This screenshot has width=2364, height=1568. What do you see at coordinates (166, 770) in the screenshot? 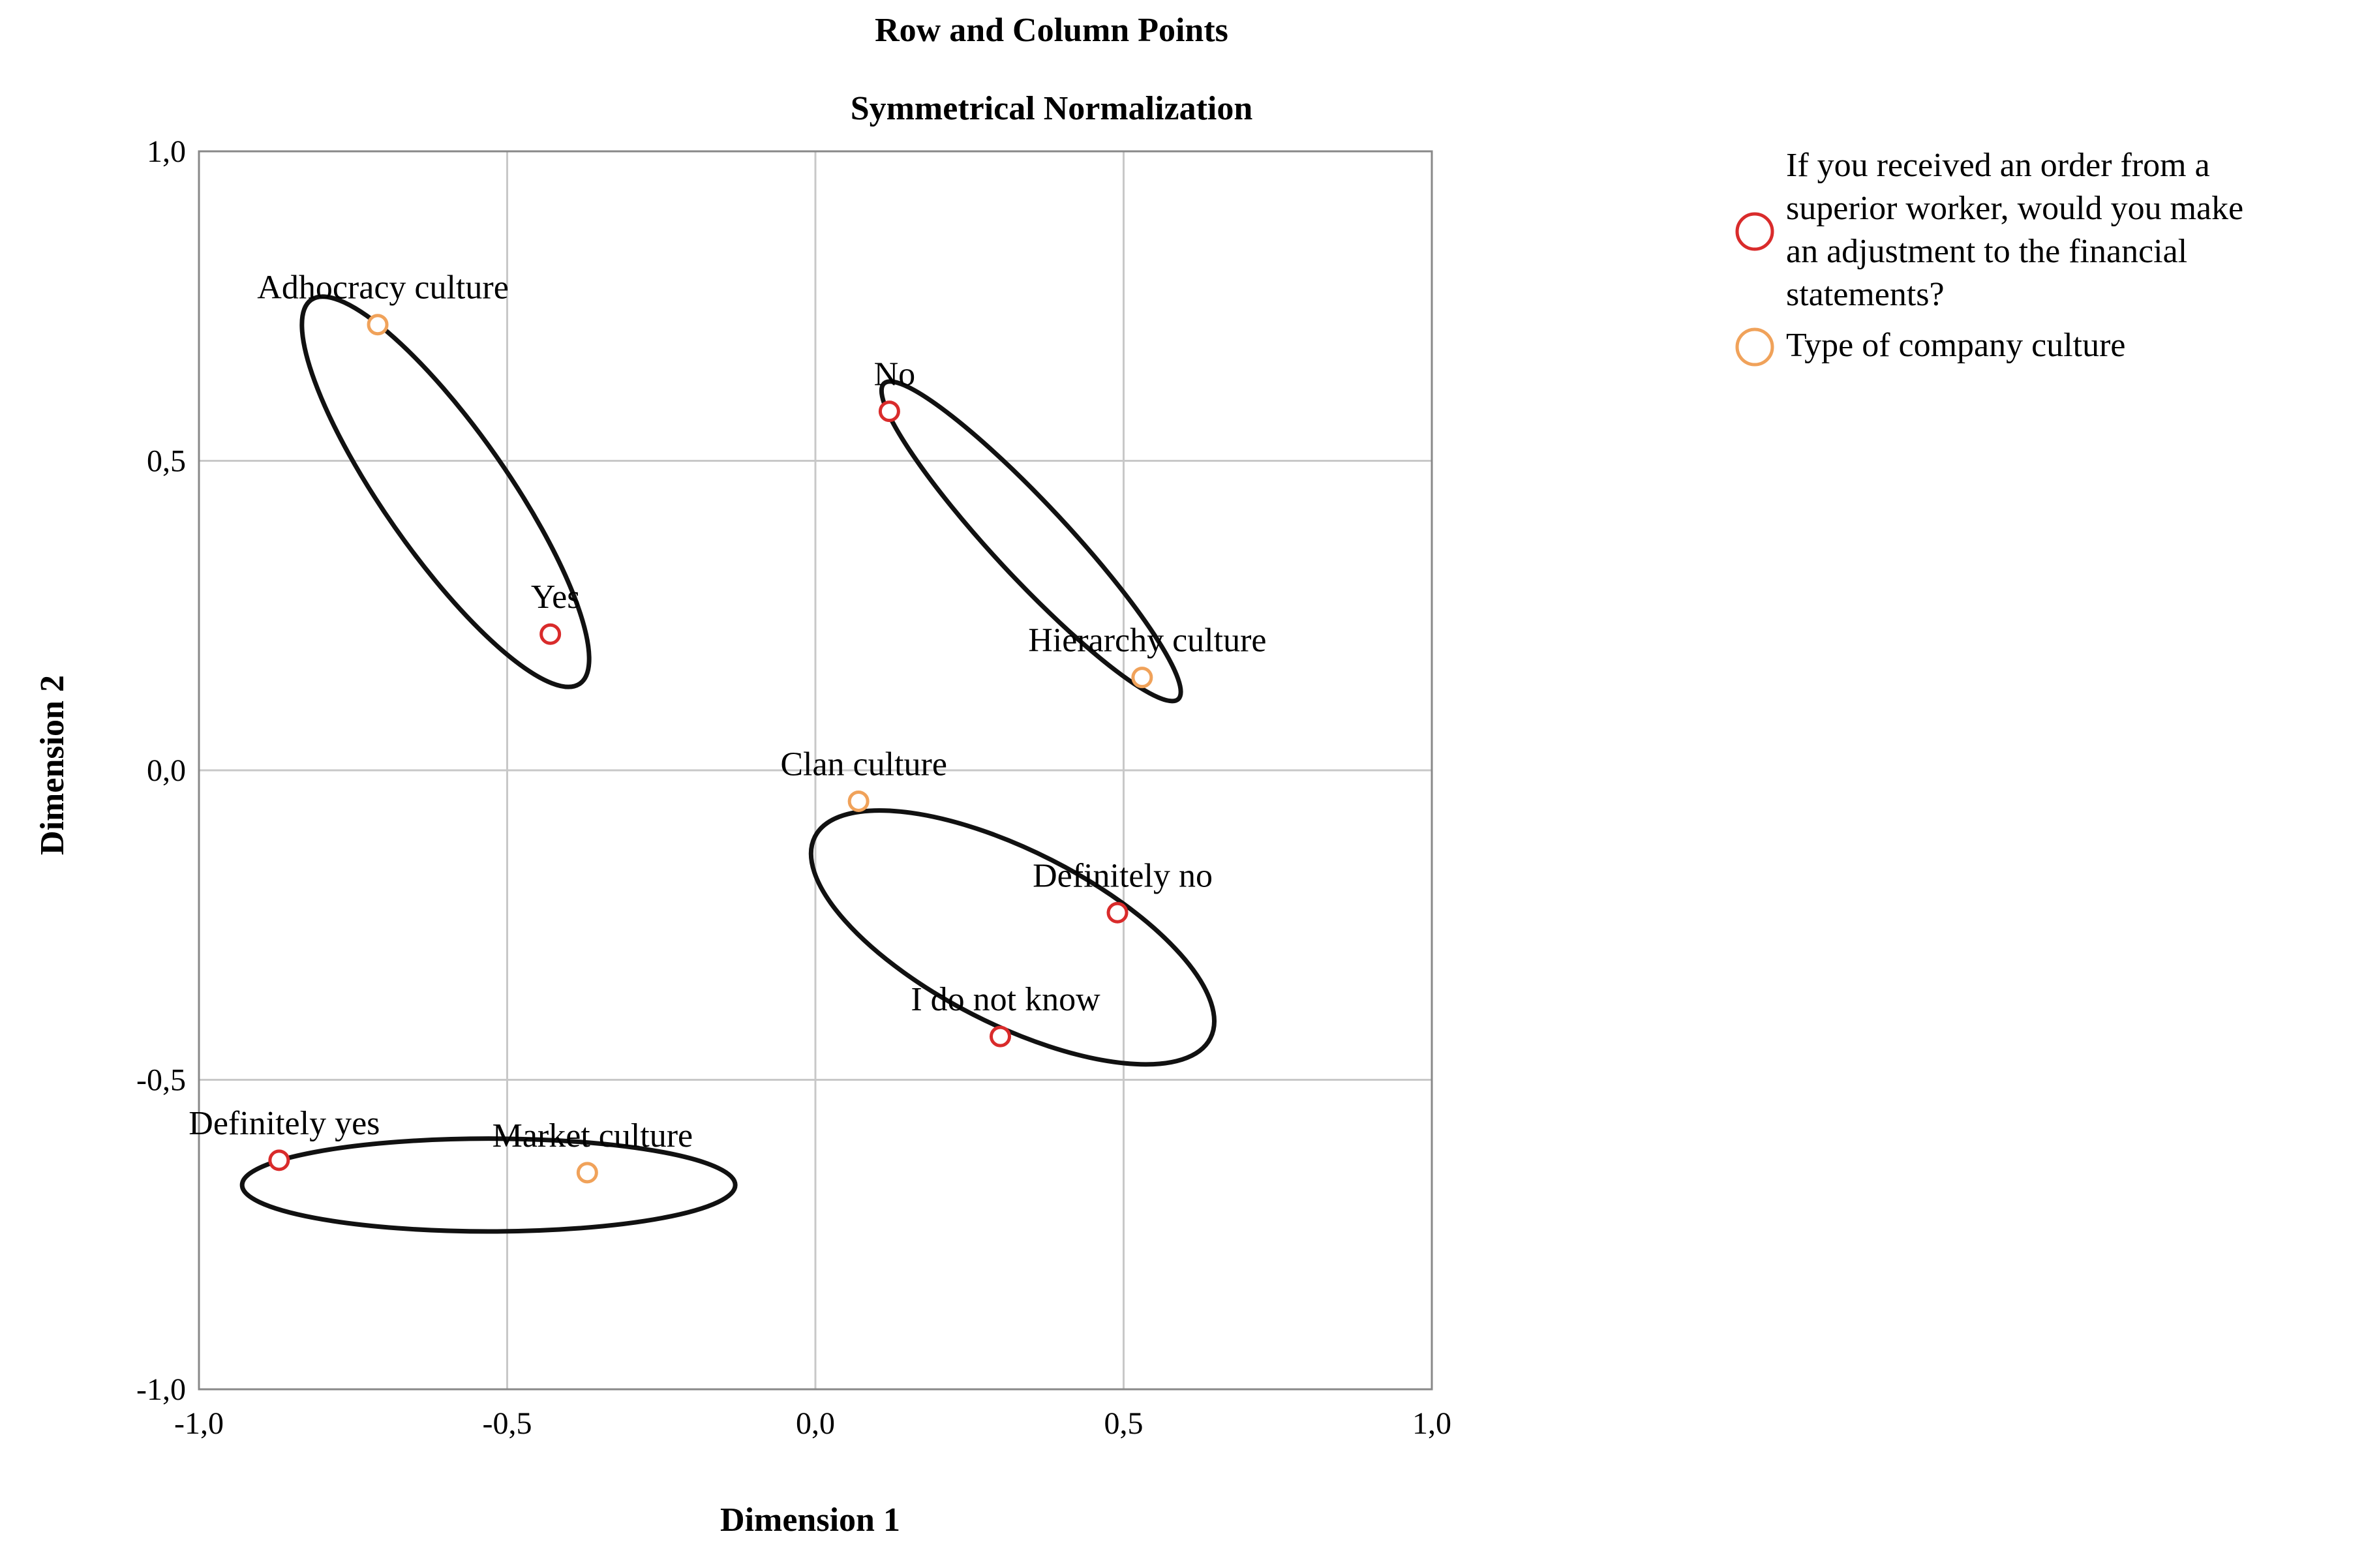
I see `y-tick-label: 0,0` at bounding box center [166, 770].